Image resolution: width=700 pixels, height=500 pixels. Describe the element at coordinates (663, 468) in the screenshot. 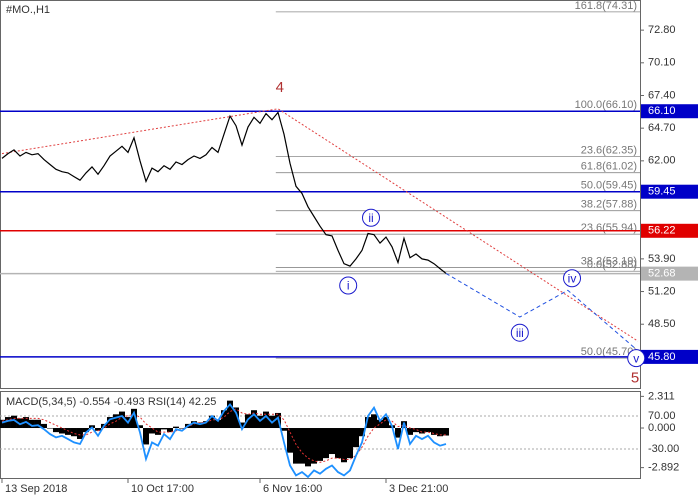

I see `y-tick-label: -2.892` at that location.